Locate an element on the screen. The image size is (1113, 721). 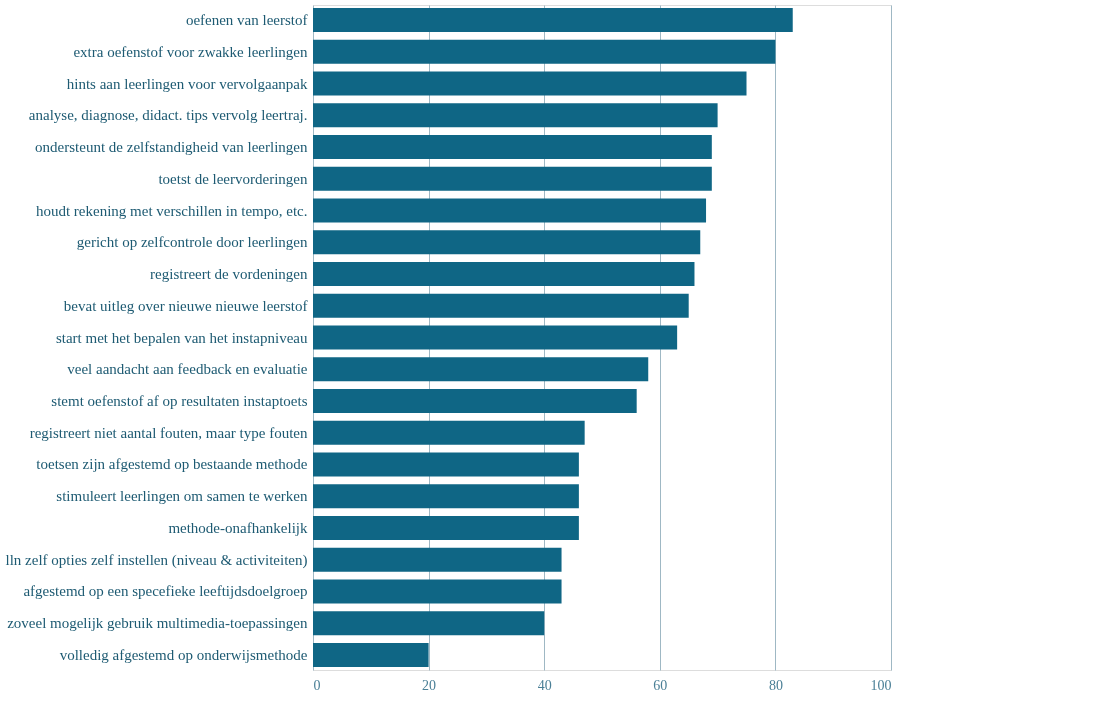
y-tick-label: zoveel mogelijk gebruik multimedia-toepassingen is located at coordinates (157, 623).